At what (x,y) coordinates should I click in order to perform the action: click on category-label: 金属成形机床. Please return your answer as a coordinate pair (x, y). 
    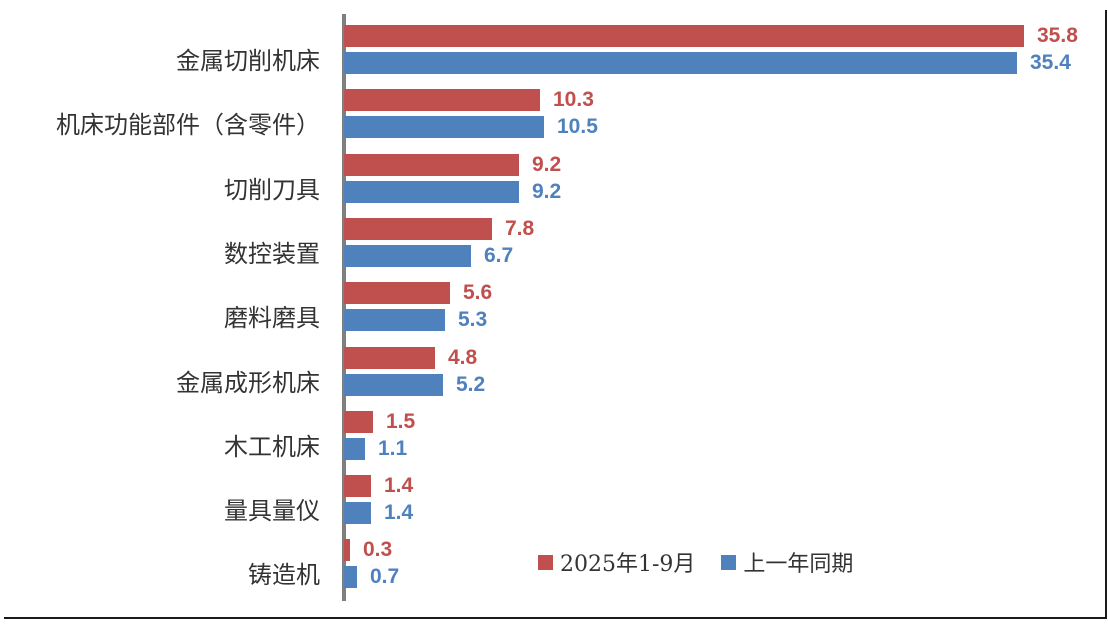
    Looking at the image, I should click on (248, 382).